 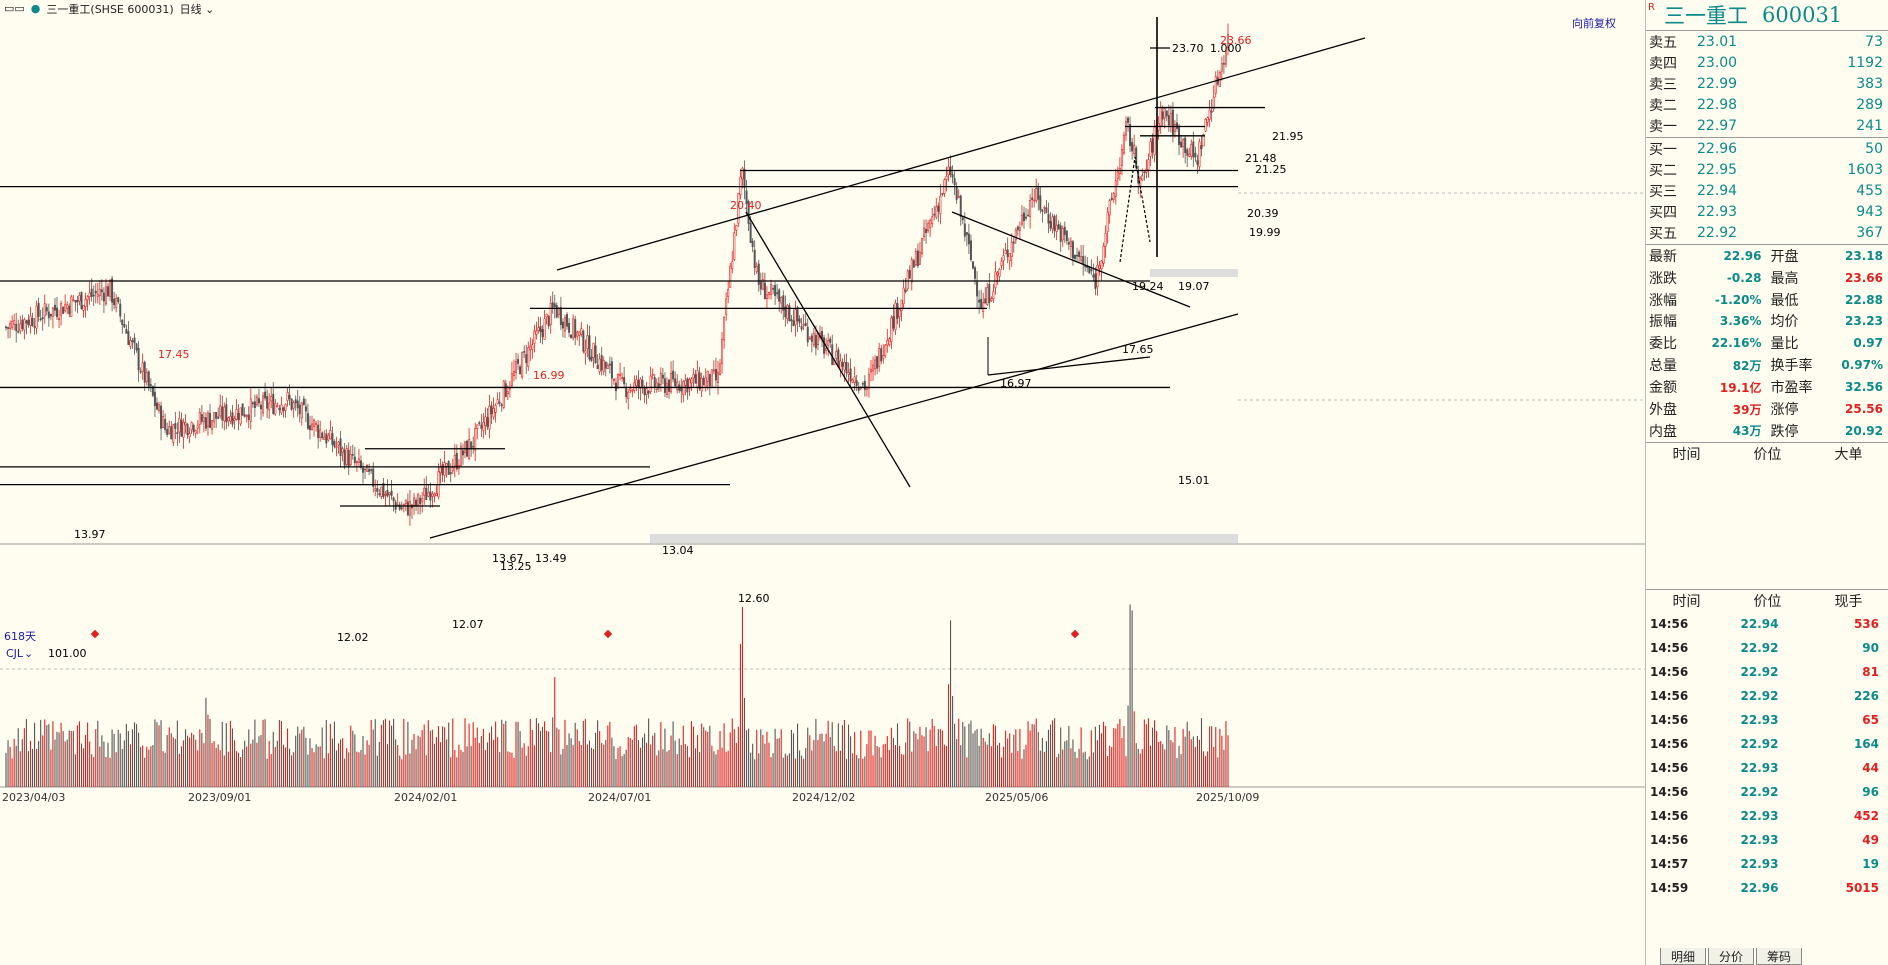 I want to click on bid-row: 买四 22.93 943, so click(x=1767, y=212).